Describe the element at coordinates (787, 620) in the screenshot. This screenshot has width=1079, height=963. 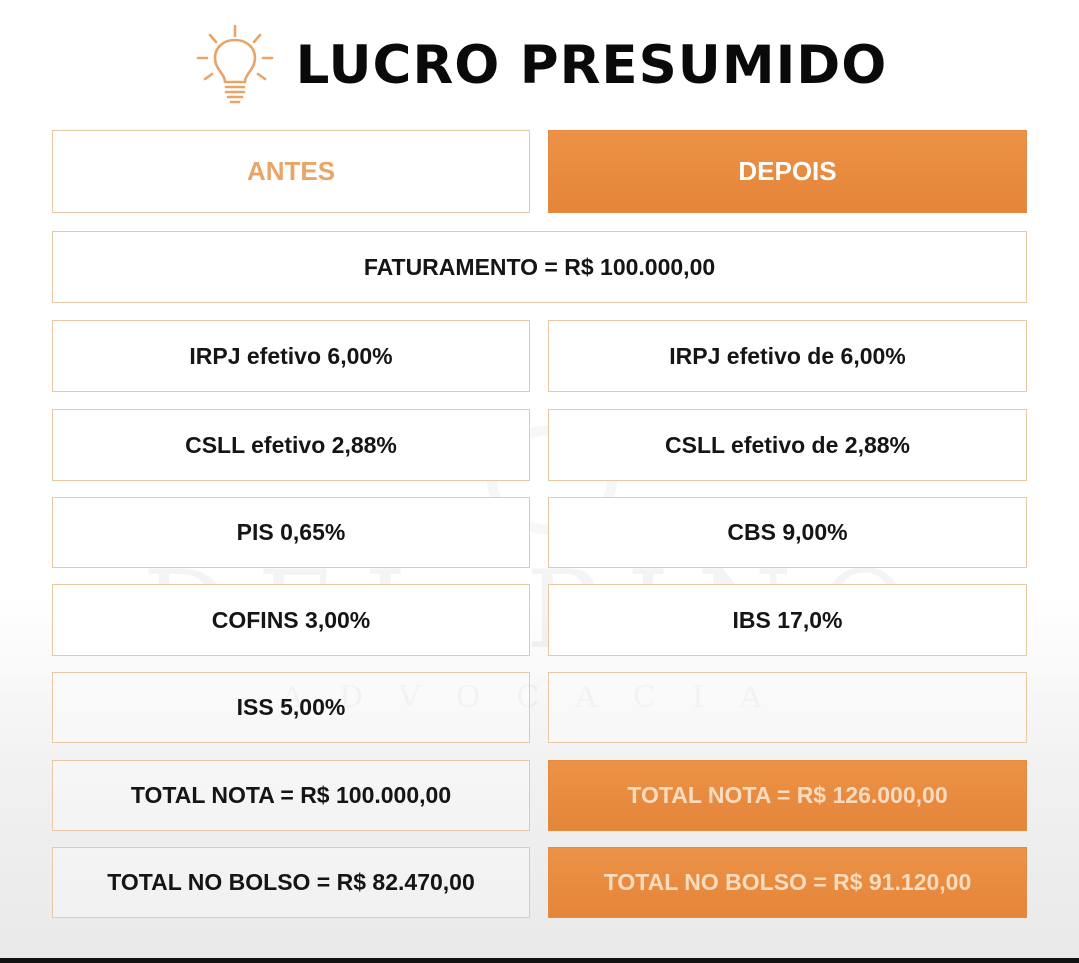
I see `ibs-depois: IBS 17,0%` at that location.